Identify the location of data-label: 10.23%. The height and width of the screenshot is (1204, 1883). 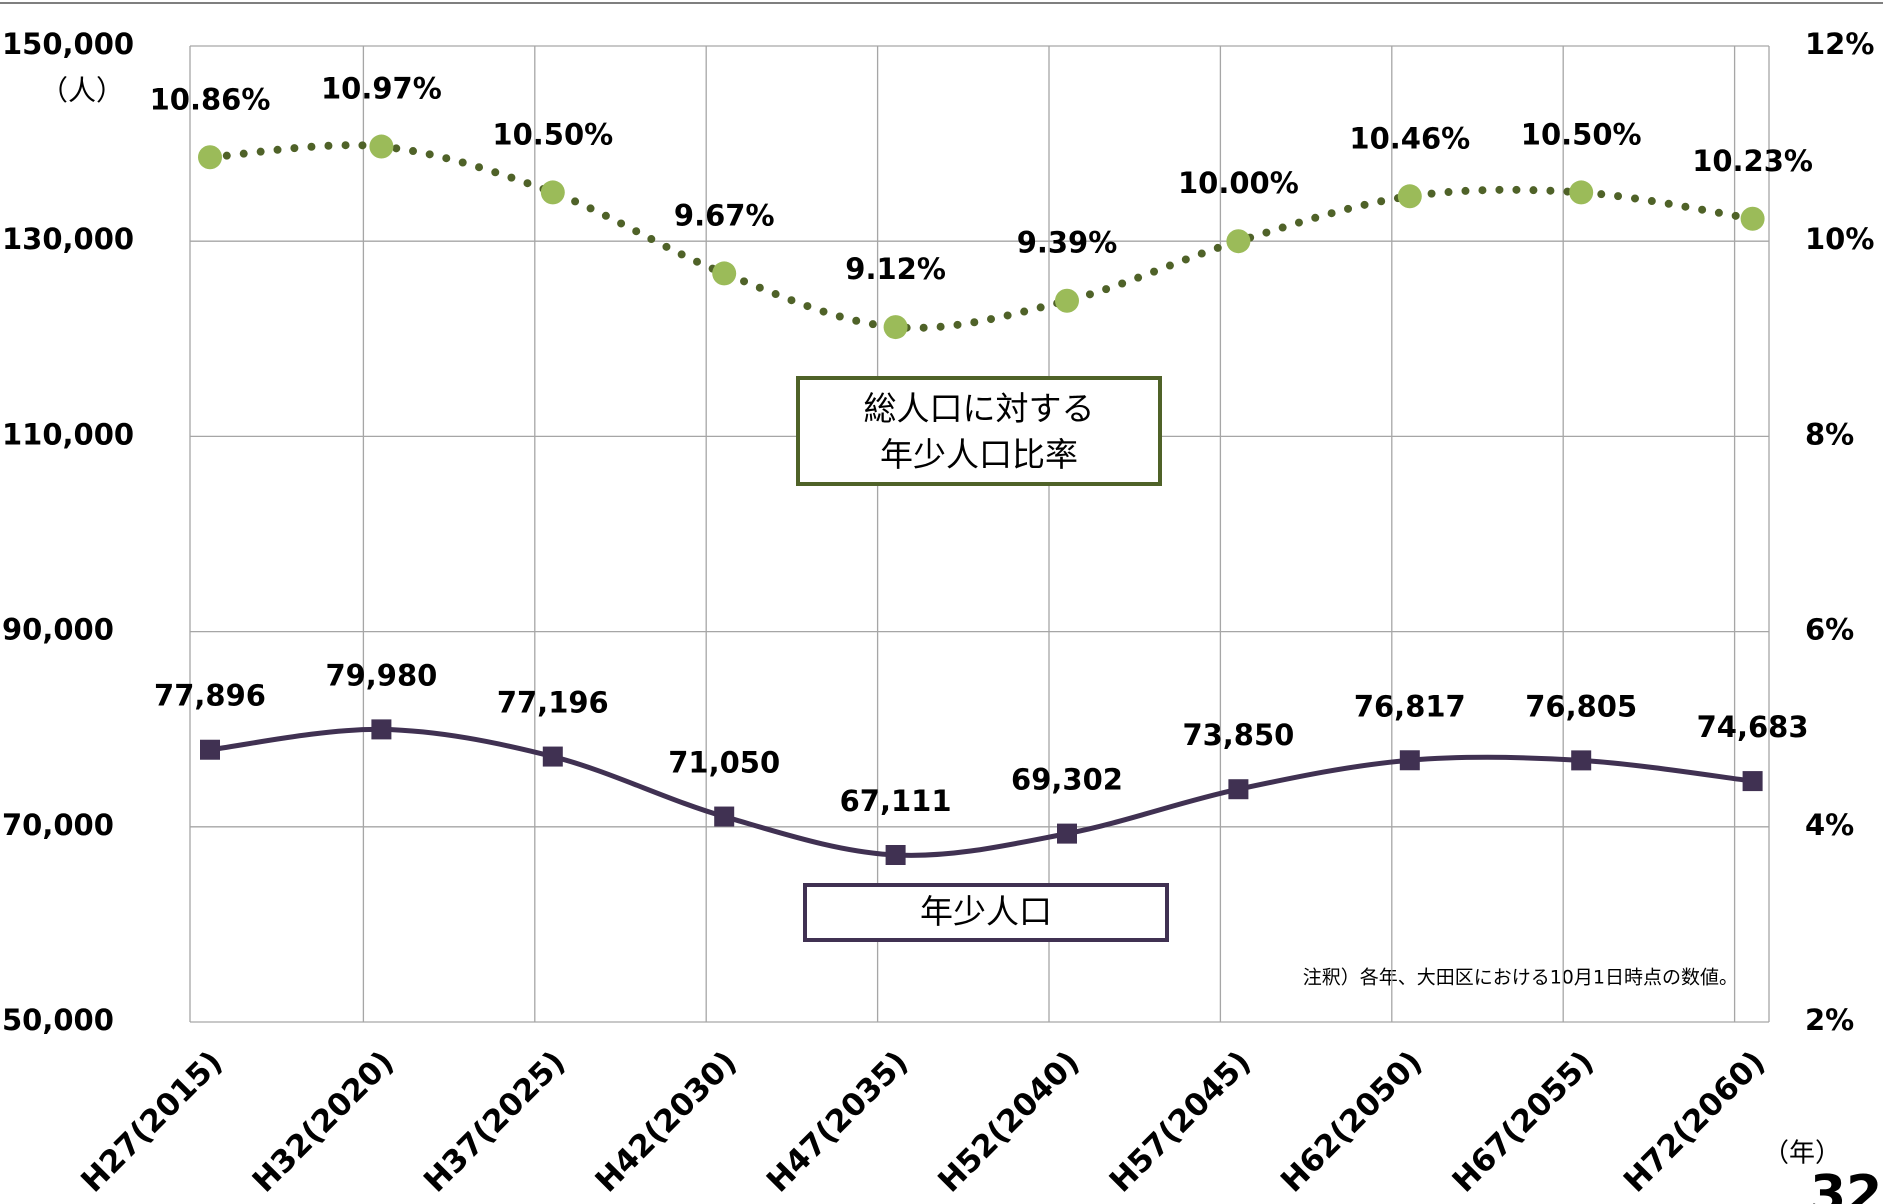
(1752, 161).